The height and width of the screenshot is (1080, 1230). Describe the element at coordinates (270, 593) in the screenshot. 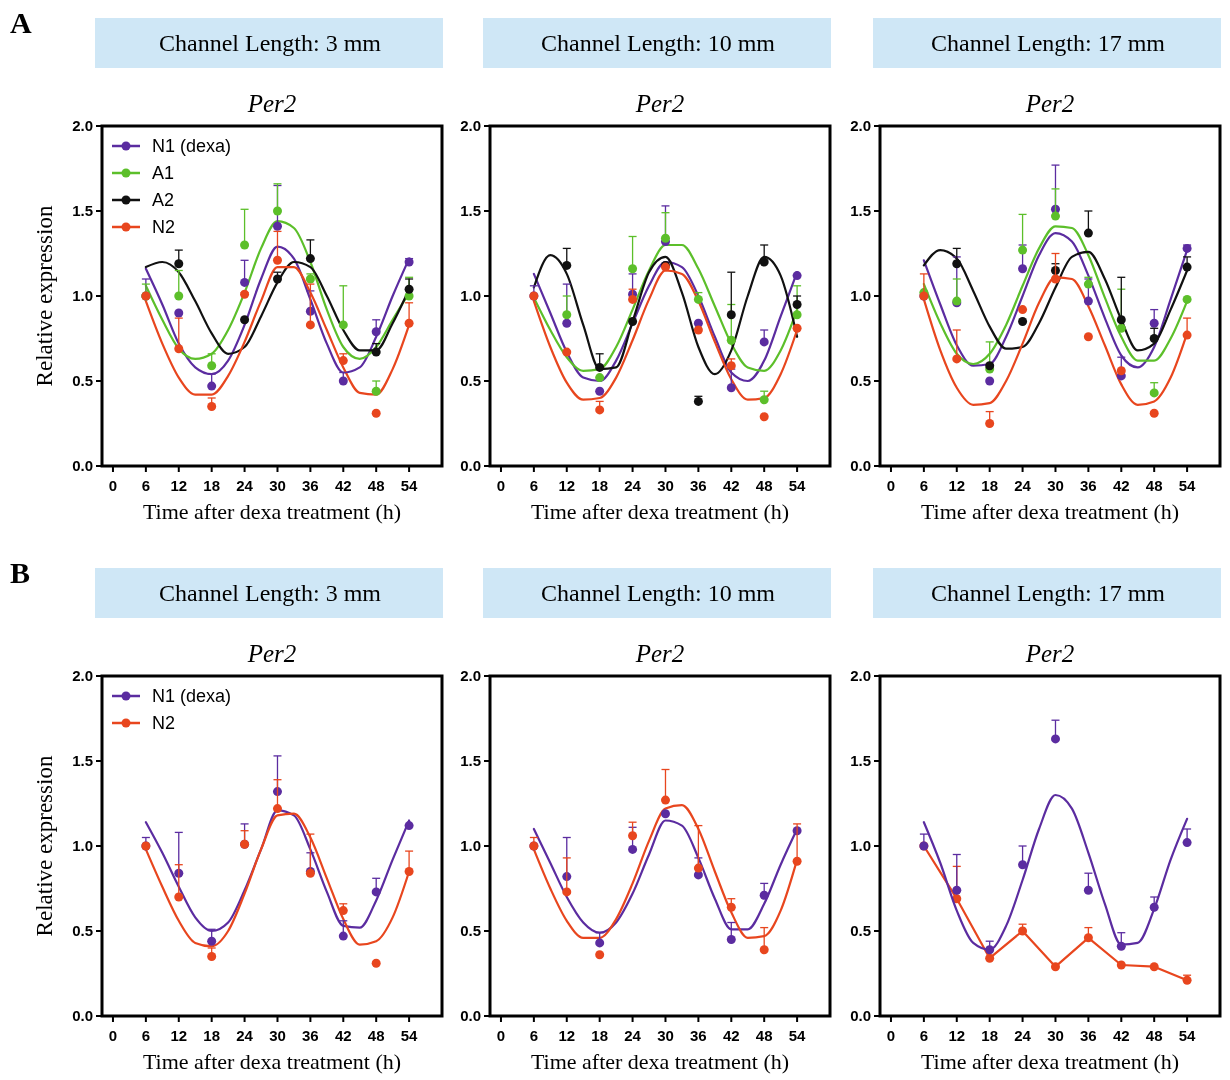

I see `chart-subtitle: Channel Length: 3 mm` at that location.